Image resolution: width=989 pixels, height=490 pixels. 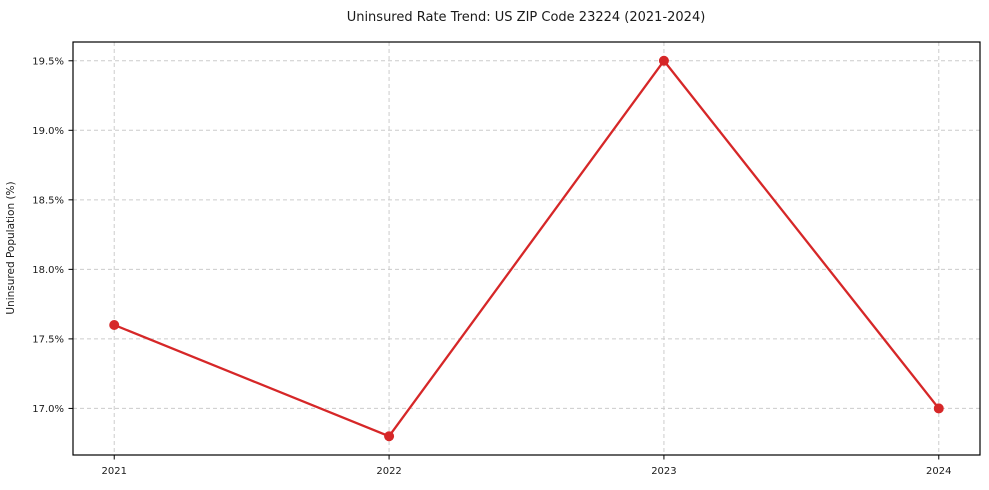 What do you see at coordinates (663, 471) in the screenshot?
I see `x-tick-label: 2023` at bounding box center [663, 471].